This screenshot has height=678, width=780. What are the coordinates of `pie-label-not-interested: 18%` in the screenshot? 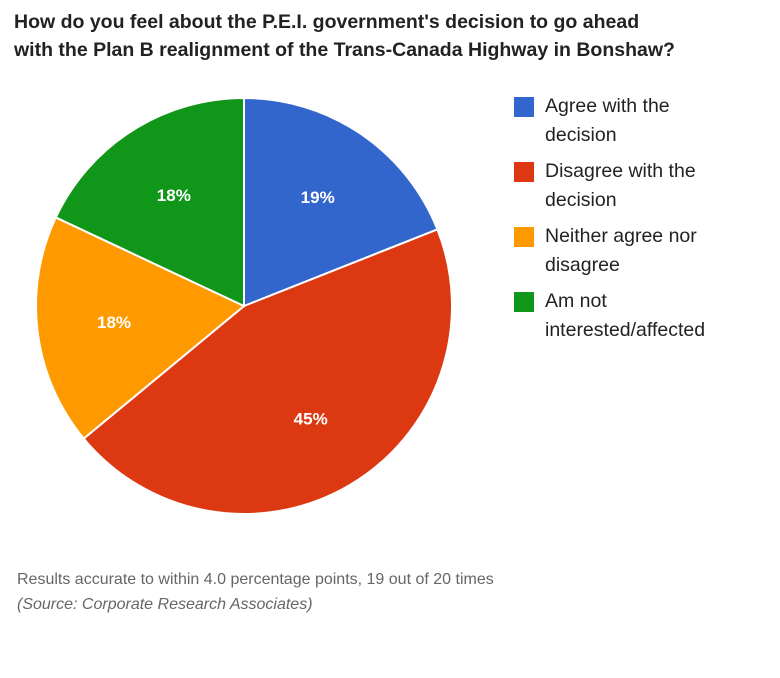 It's located at (174, 195).